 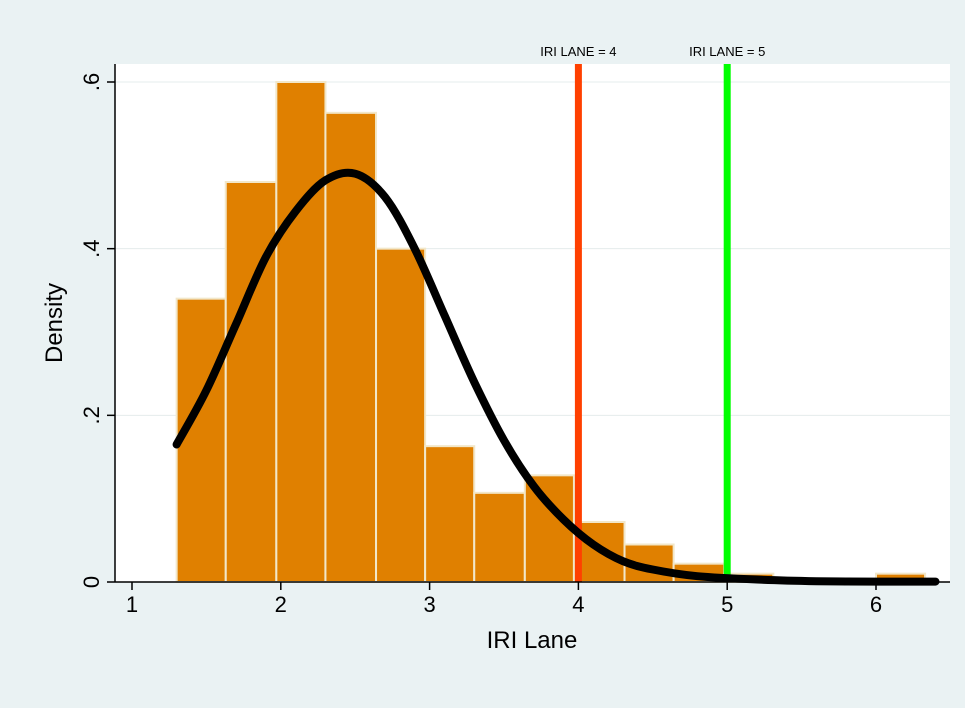 What do you see at coordinates (132, 604) in the screenshot?
I see `x-tick-label: 1` at bounding box center [132, 604].